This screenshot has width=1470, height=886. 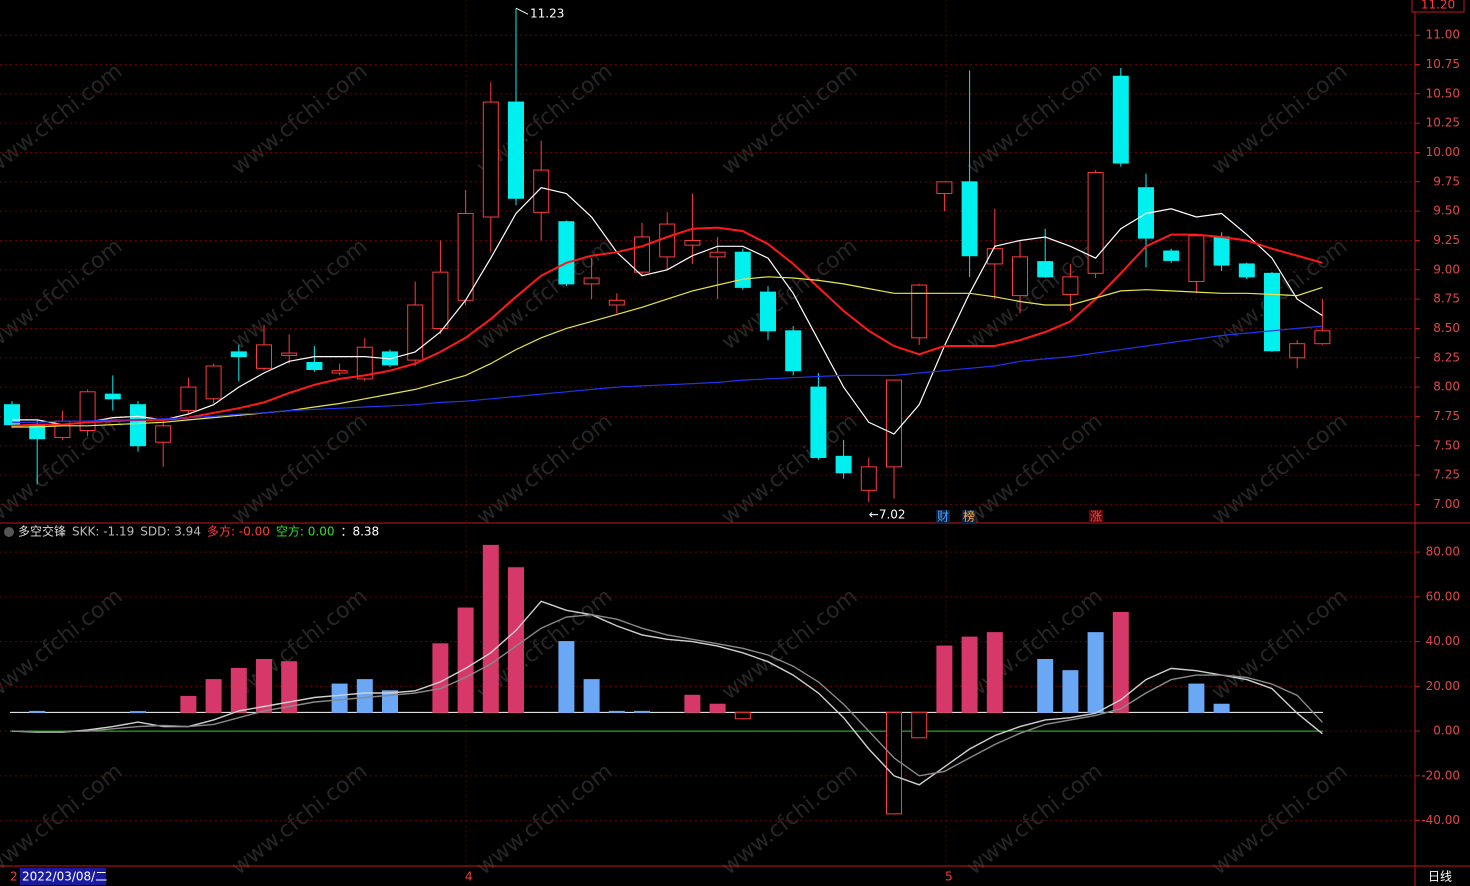 What do you see at coordinates (1440, 775) in the screenshot?
I see `y-tick-label: -20.00` at bounding box center [1440, 775].